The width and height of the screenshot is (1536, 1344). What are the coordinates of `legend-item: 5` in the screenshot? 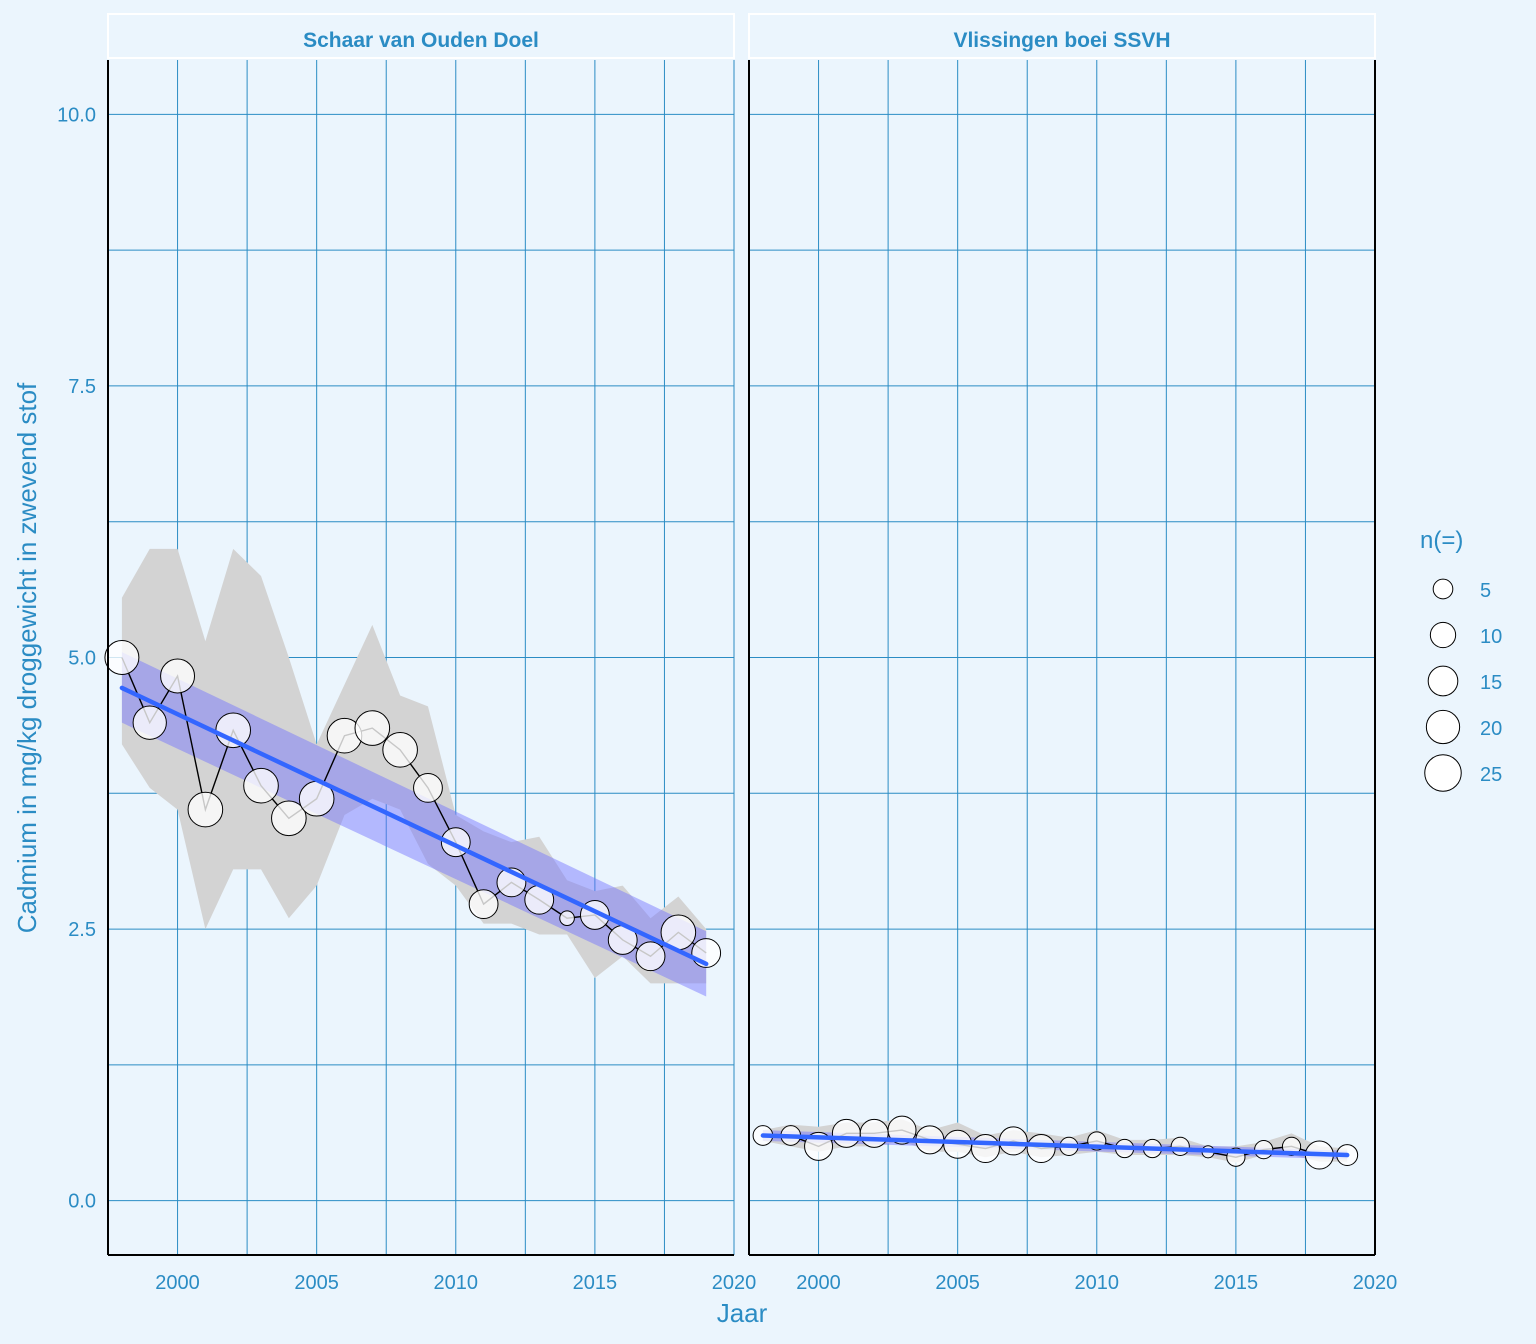 It's located at (1461, 590).